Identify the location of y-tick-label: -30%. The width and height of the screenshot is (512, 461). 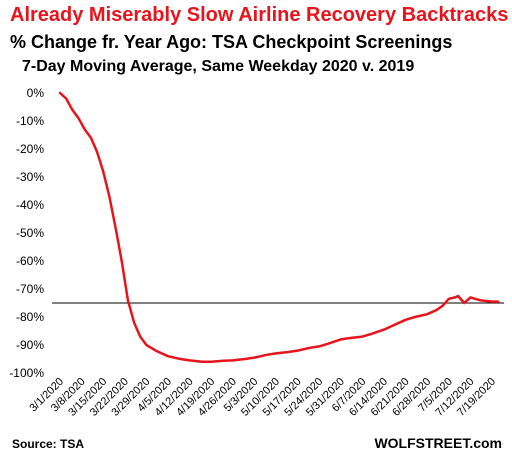
(30, 177).